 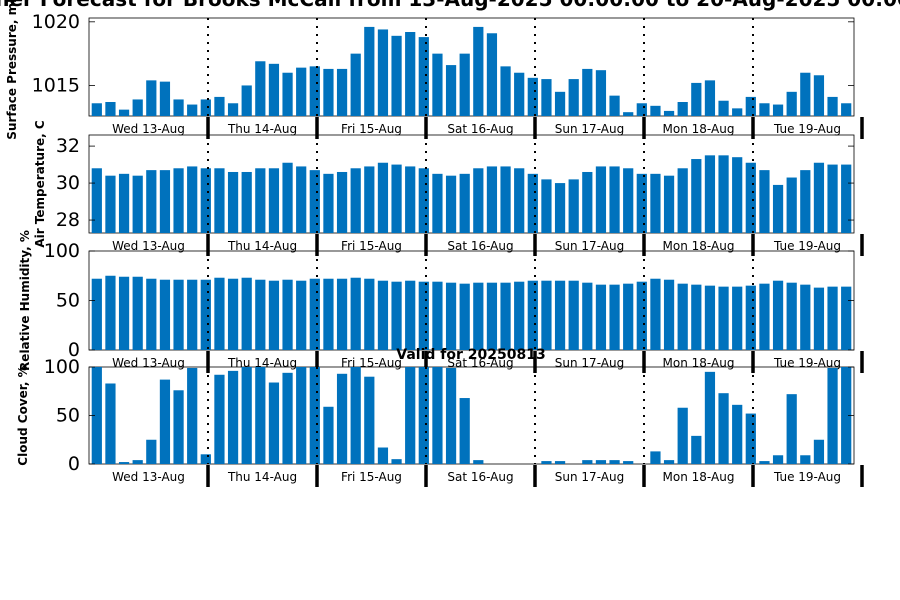 What do you see at coordinates (262, 246) in the screenshot?
I see `day-label: Thu 14-Aug` at bounding box center [262, 246].